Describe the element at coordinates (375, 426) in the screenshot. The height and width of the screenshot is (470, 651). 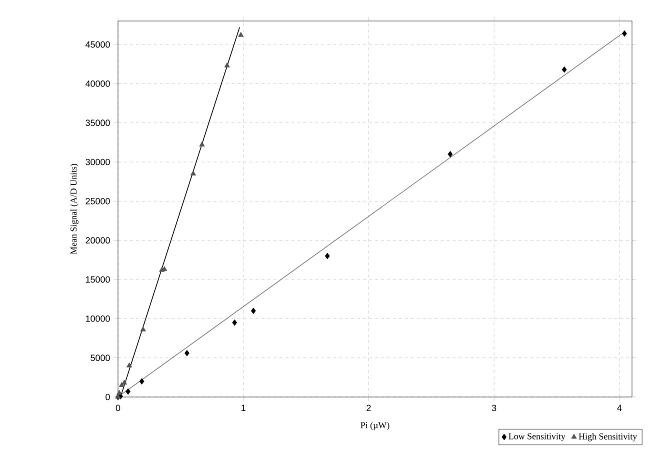
I see `x-axis-title: Pi (µW)` at that location.